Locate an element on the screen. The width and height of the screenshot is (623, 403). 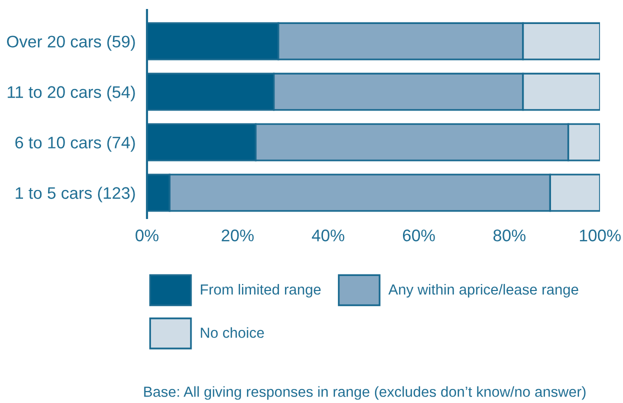
legend-label: From limited range is located at coordinates (260, 291).